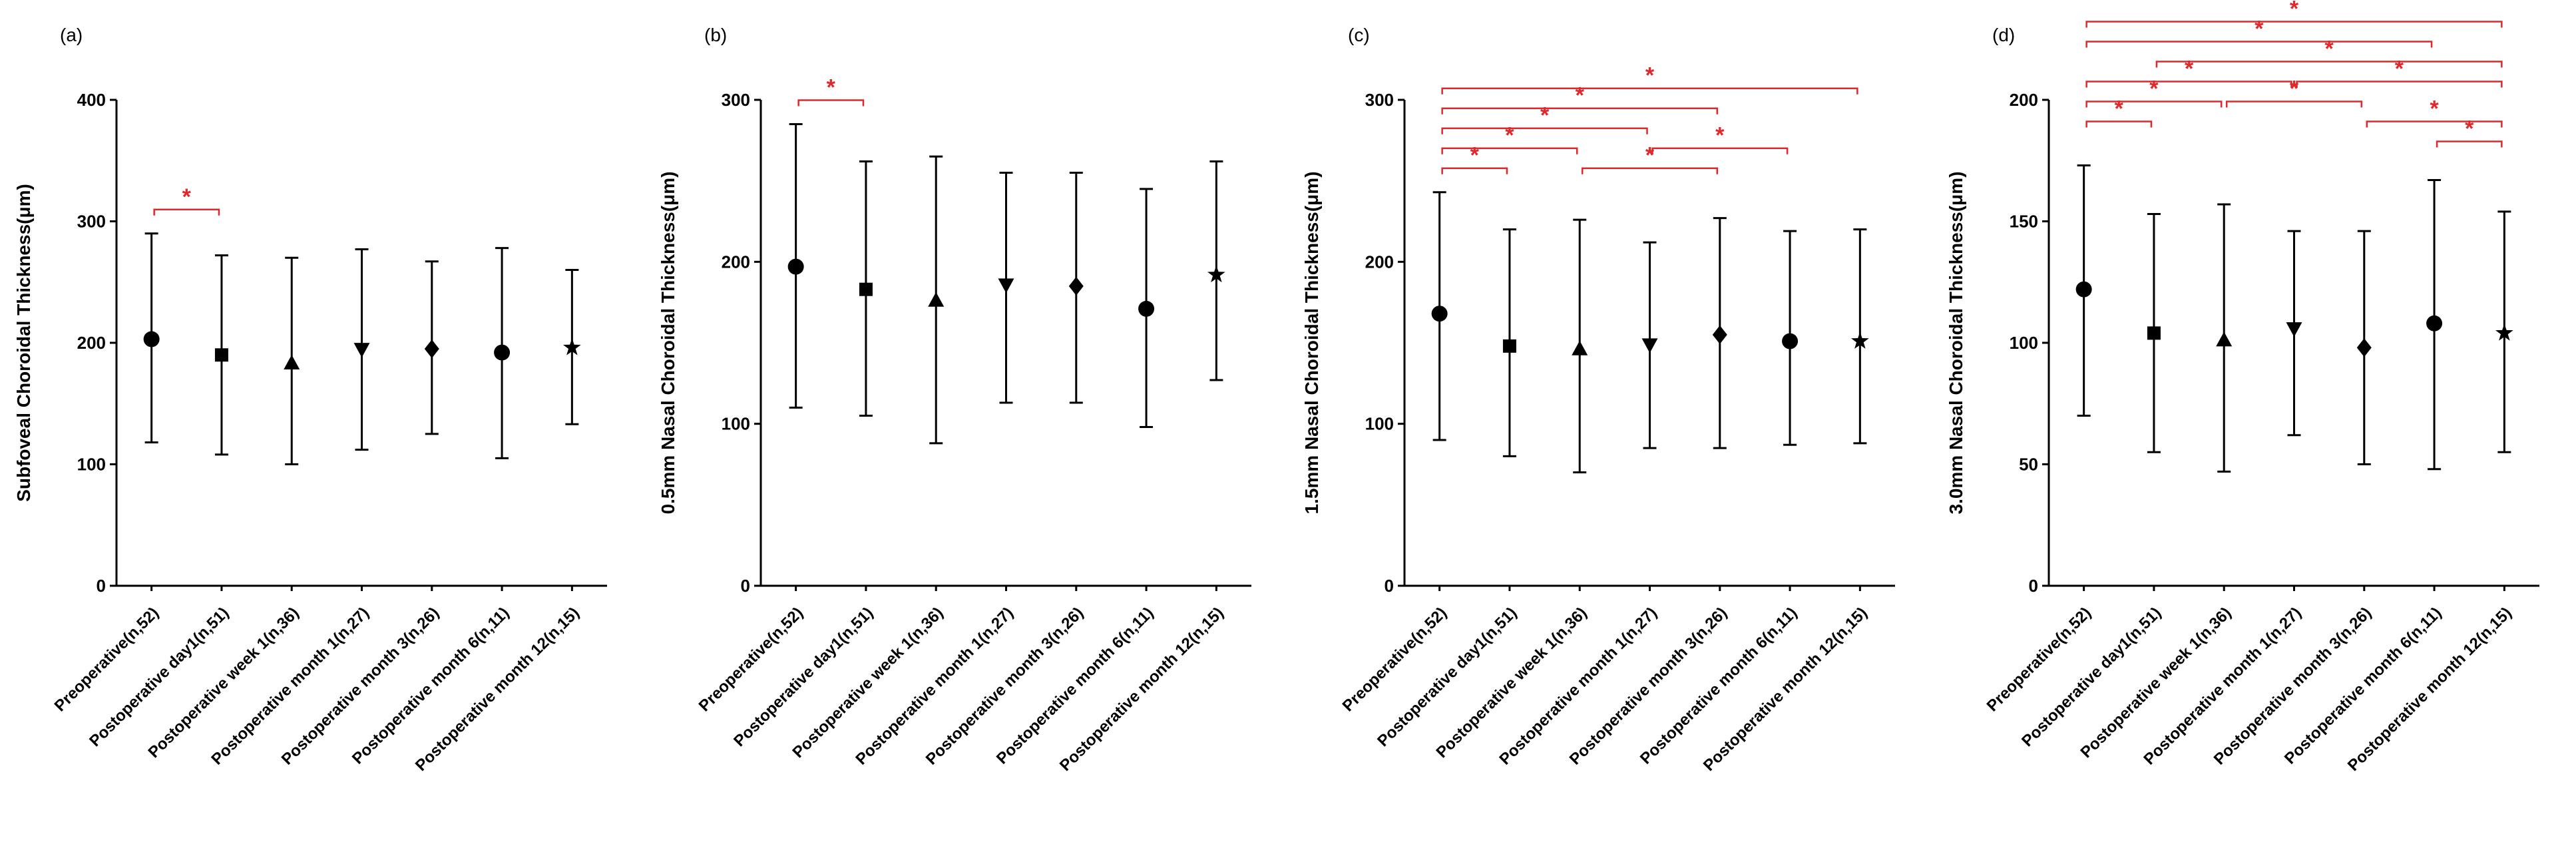 The height and width of the screenshot is (866, 2576). Describe the element at coordinates (2028, 465) in the screenshot. I see `y-tick-label: 50` at that location.